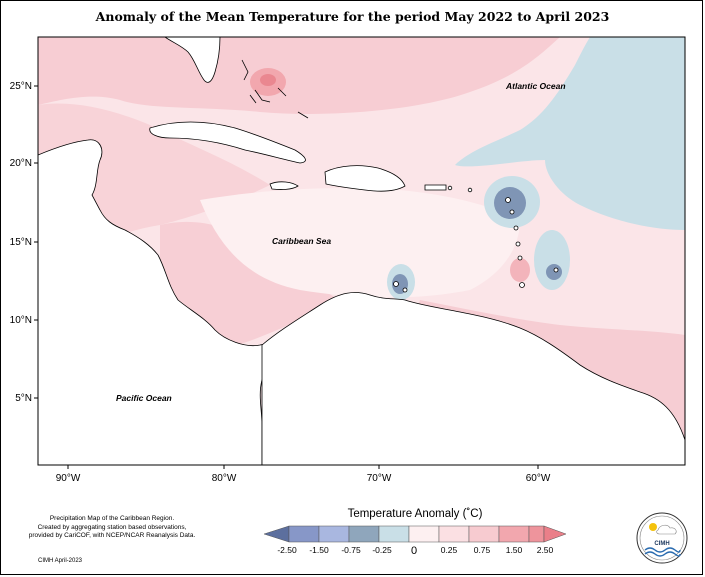  What do you see at coordinates (661, 544) in the screenshot?
I see `logo-text: CIMH` at bounding box center [661, 544].